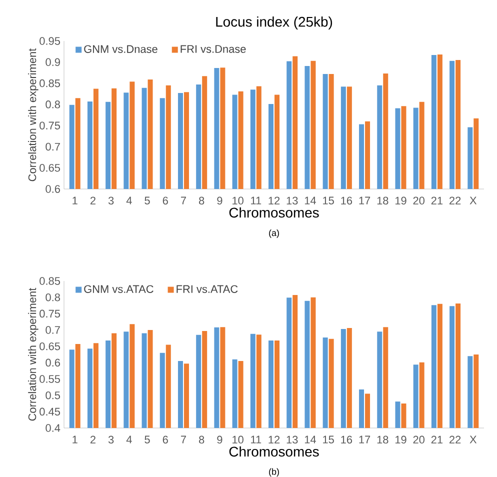 Image resolution: width=497 pixels, height=477 pixels. What do you see at coordinates (50, 379) in the screenshot?
I see `y-tick-label: 0.55` at bounding box center [50, 379].